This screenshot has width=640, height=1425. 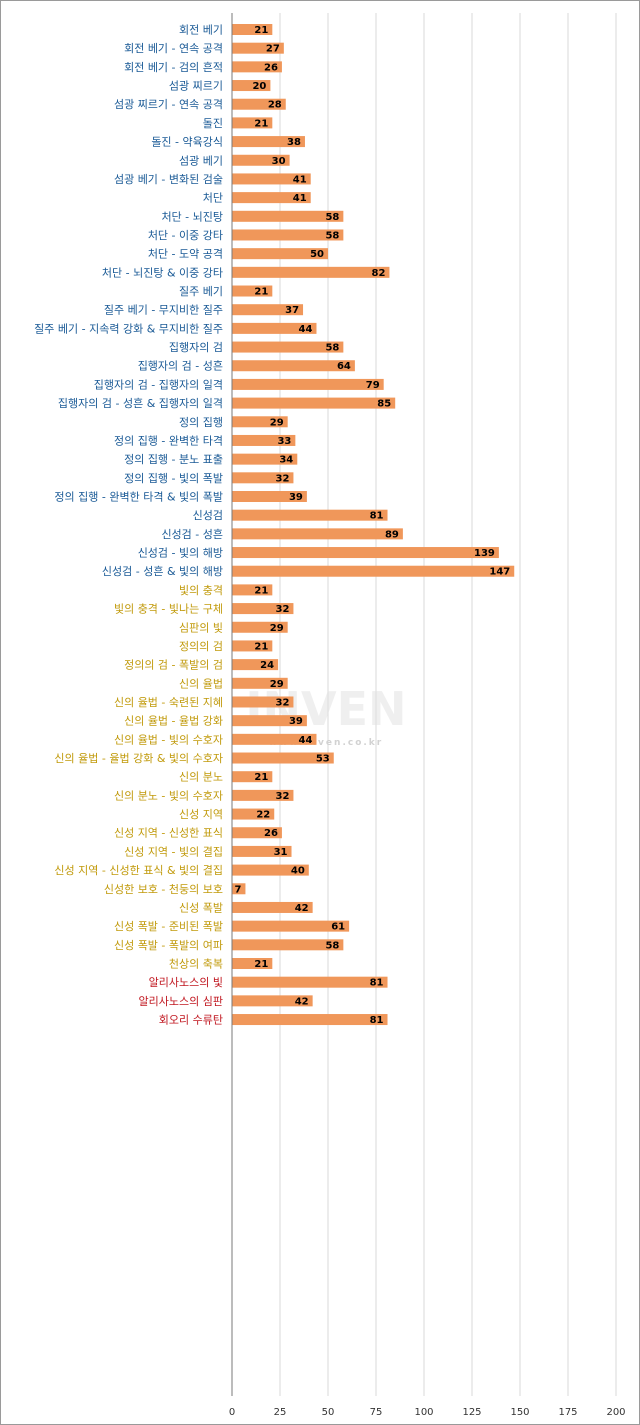 I want to click on category-label: 정의 집행 - 빛의 폭발, so click(x=173, y=478).